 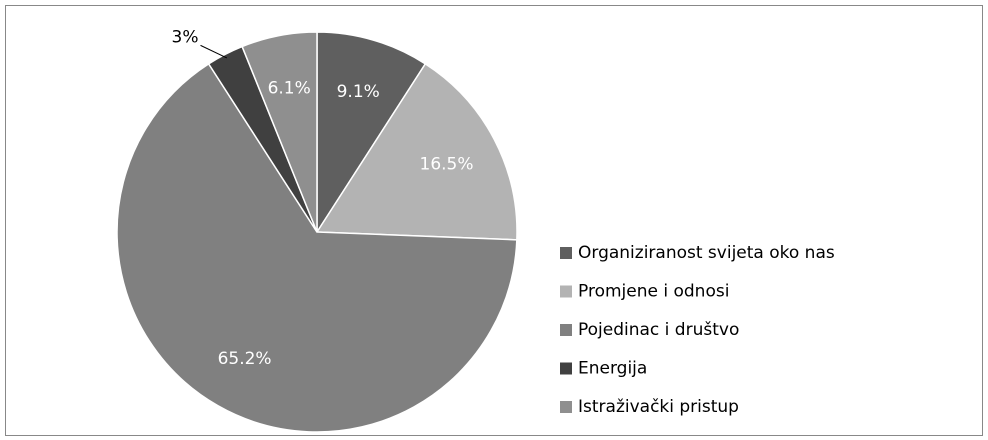 I want to click on legend-label: Pojedinac i društvo, so click(x=658, y=330).